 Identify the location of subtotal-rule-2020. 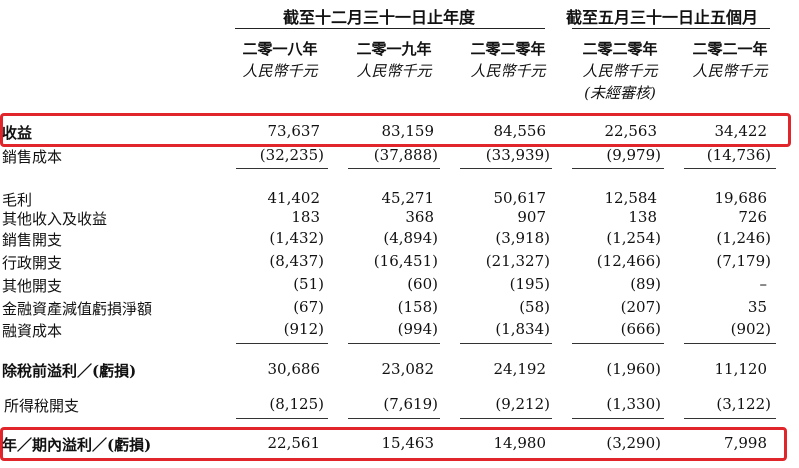
(506, 168).